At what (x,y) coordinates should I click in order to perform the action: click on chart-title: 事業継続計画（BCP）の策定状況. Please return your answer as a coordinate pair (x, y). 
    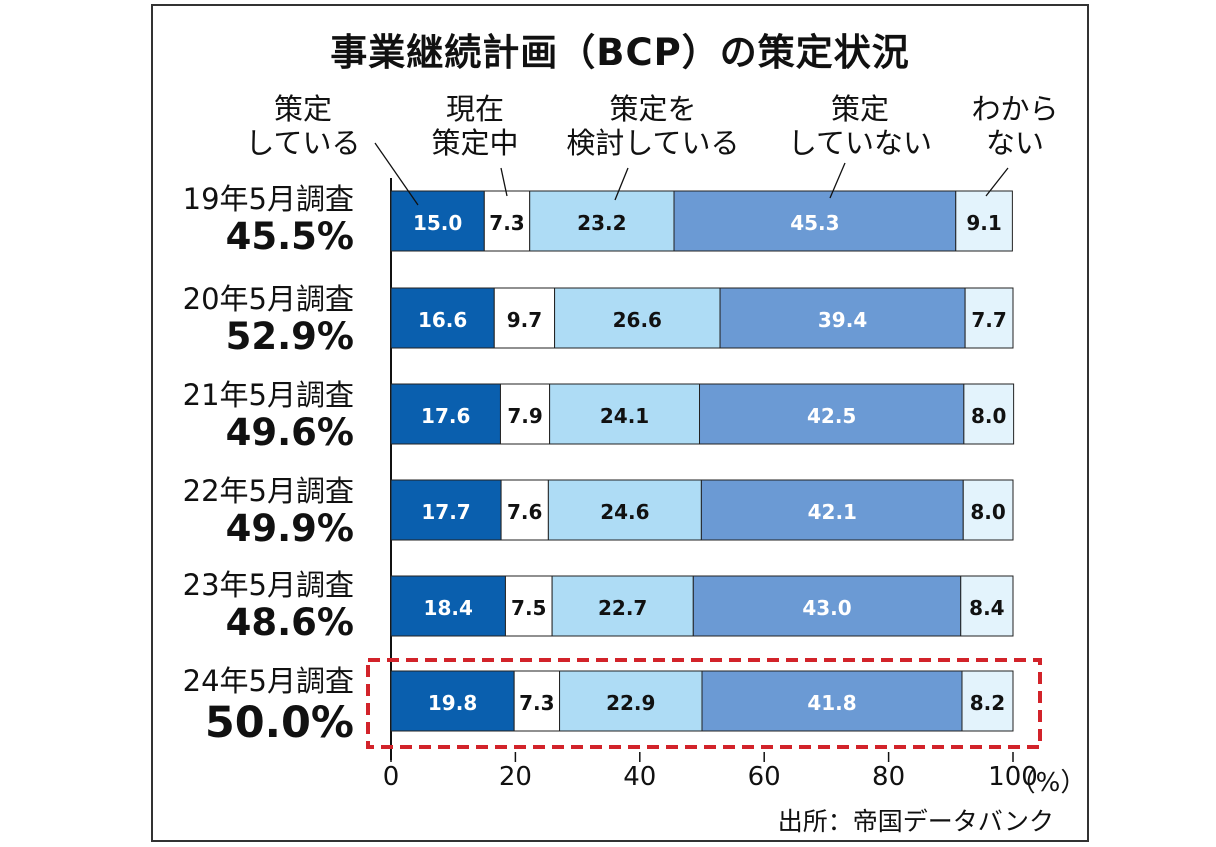
    Looking at the image, I should click on (620, 52).